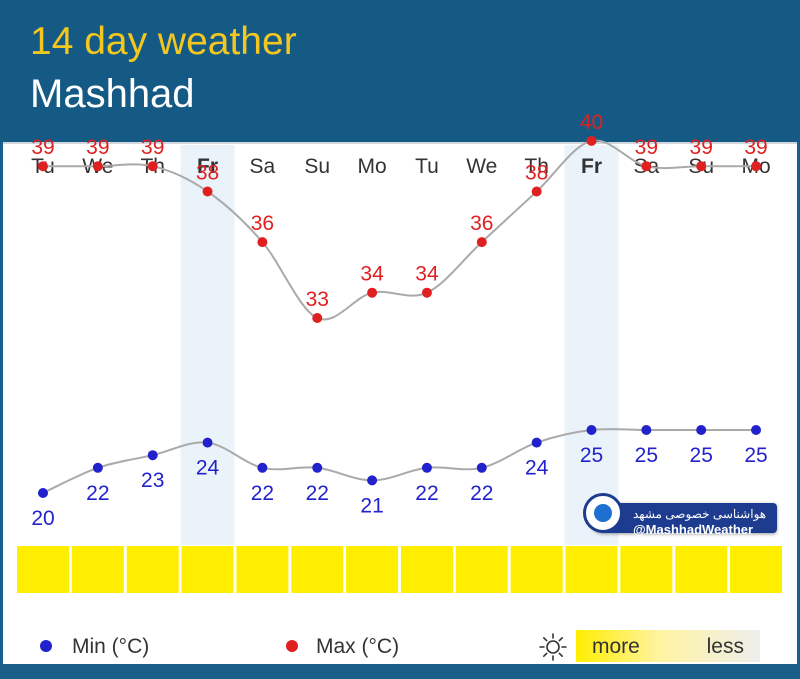 The image size is (800, 679). I want to click on legend-min-label: Min (°C), so click(111, 646).